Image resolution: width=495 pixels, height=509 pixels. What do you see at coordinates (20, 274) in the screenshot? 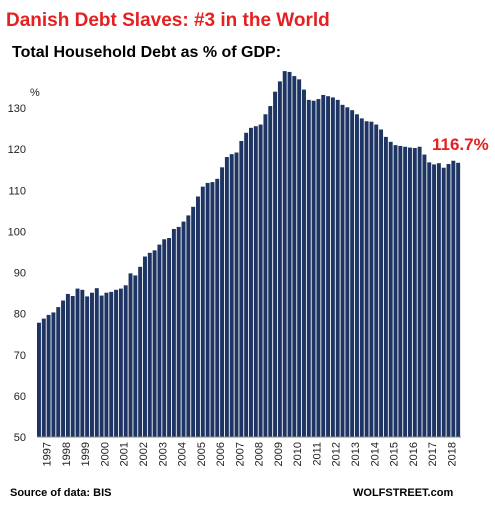
I see `y-tick-label: 90` at bounding box center [20, 274].